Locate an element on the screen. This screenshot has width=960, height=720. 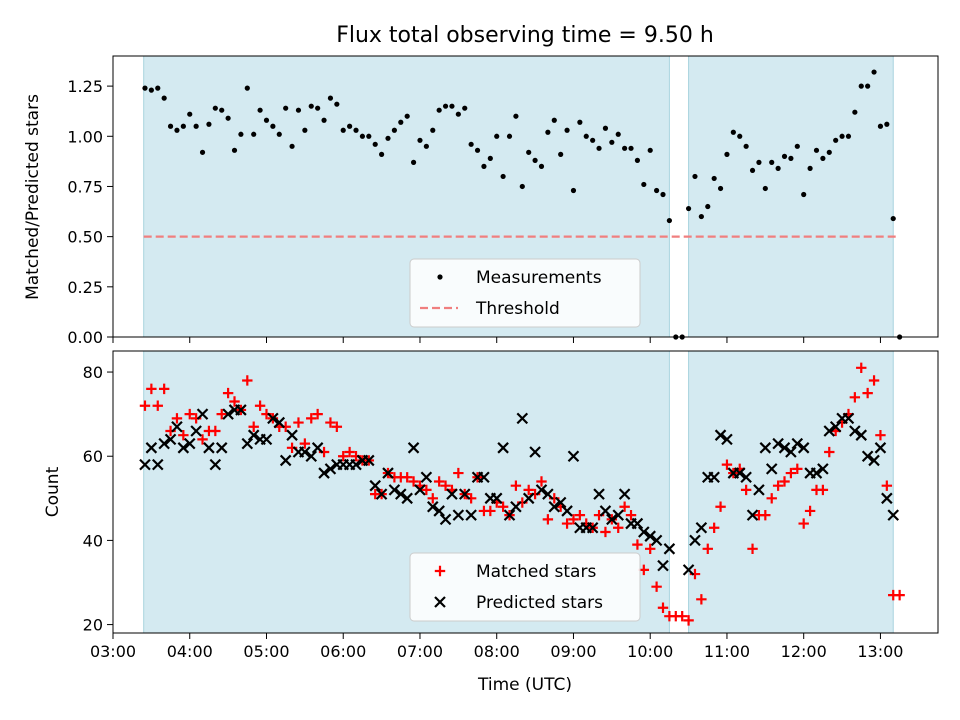
y-tick-label: 1.25 is located at coordinates (85, 86).